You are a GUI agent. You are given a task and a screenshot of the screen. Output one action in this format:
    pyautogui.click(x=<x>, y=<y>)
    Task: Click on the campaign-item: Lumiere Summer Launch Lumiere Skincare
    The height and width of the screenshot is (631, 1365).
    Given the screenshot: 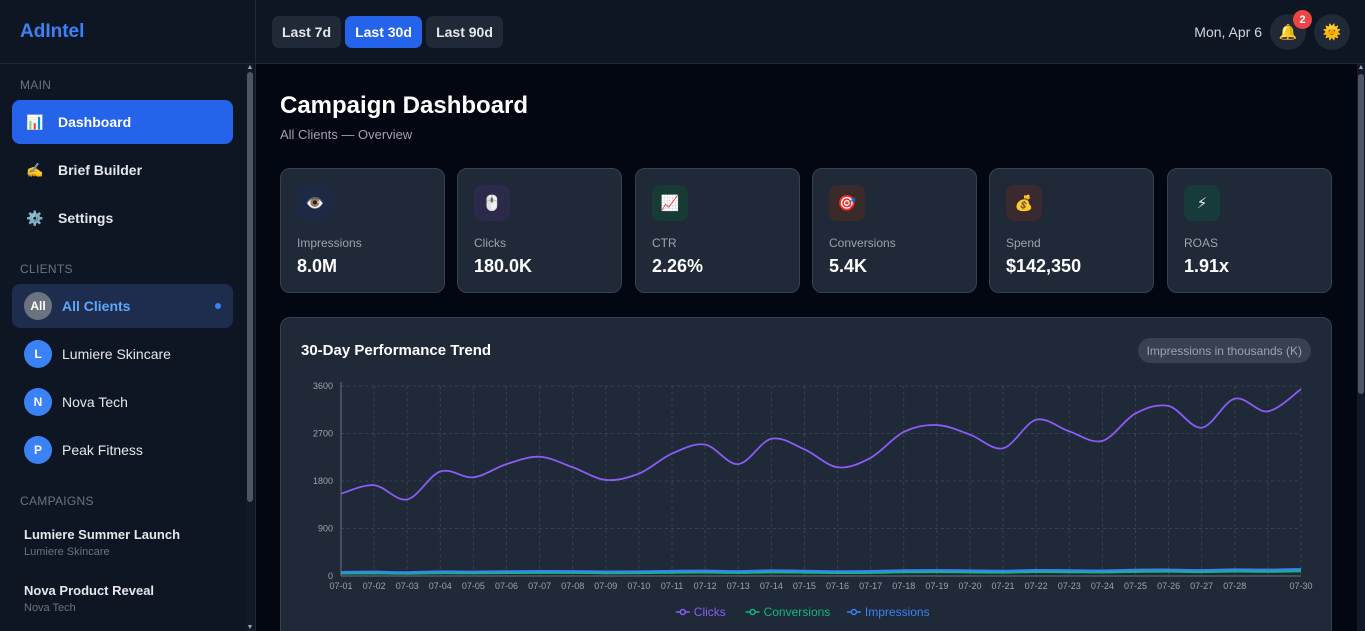 What is the action you would take?
    pyautogui.click(x=102, y=542)
    